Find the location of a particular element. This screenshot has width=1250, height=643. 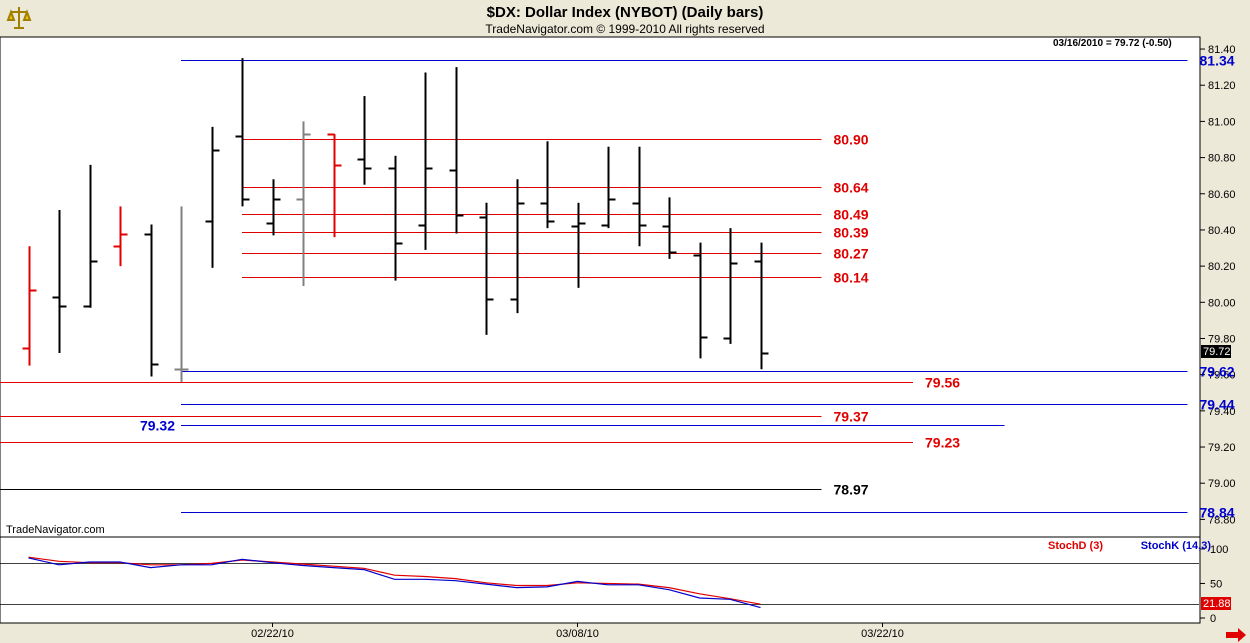

price-tick-label: 79.60 is located at coordinates (1222, 376).